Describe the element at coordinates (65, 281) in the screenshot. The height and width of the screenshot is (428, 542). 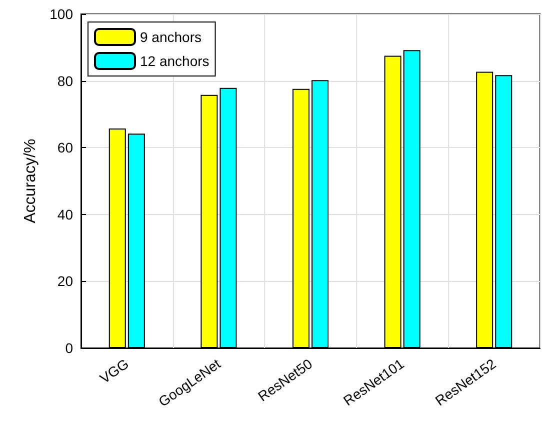
I see `y-tick-label: 20` at that location.